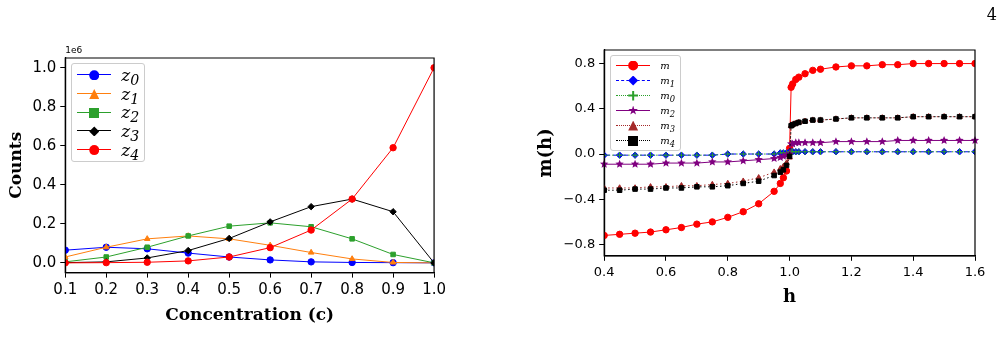  I want to click on x-tick-label: 1.4, so click(913, 271).